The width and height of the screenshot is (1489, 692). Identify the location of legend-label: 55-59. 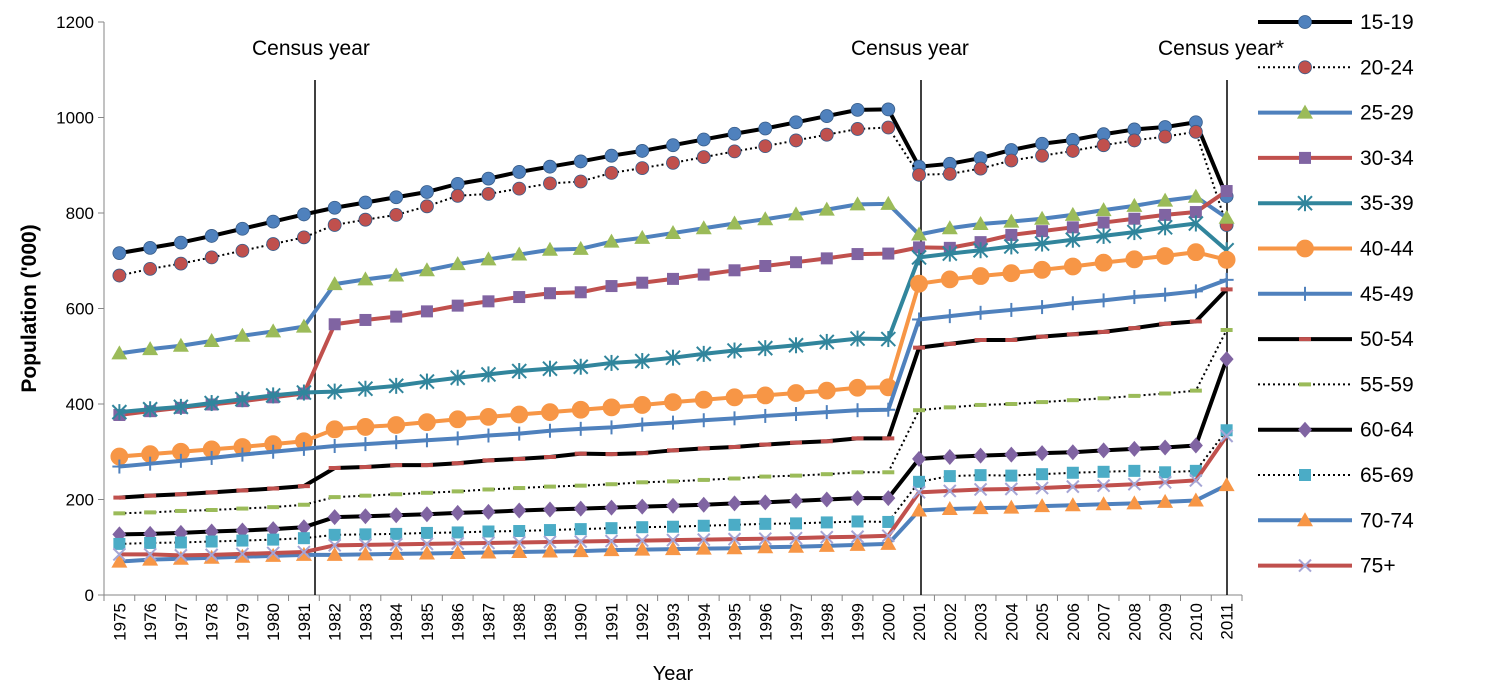
(1387, 384).